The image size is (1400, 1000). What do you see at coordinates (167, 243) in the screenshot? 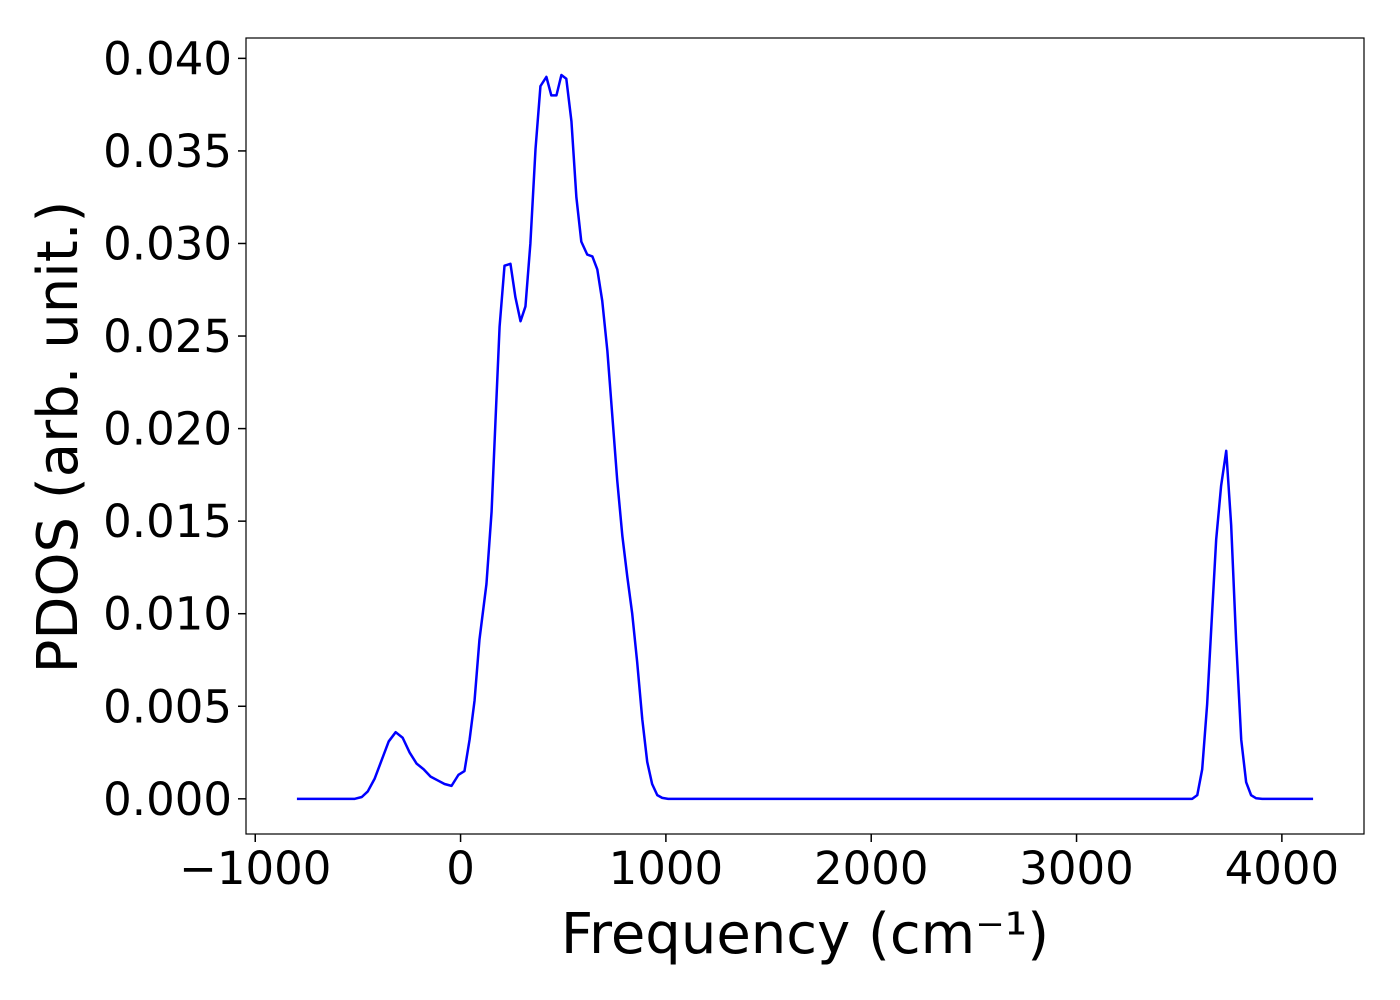
I see `y-tick-label: 0.030` at bounding box center [167, 243].